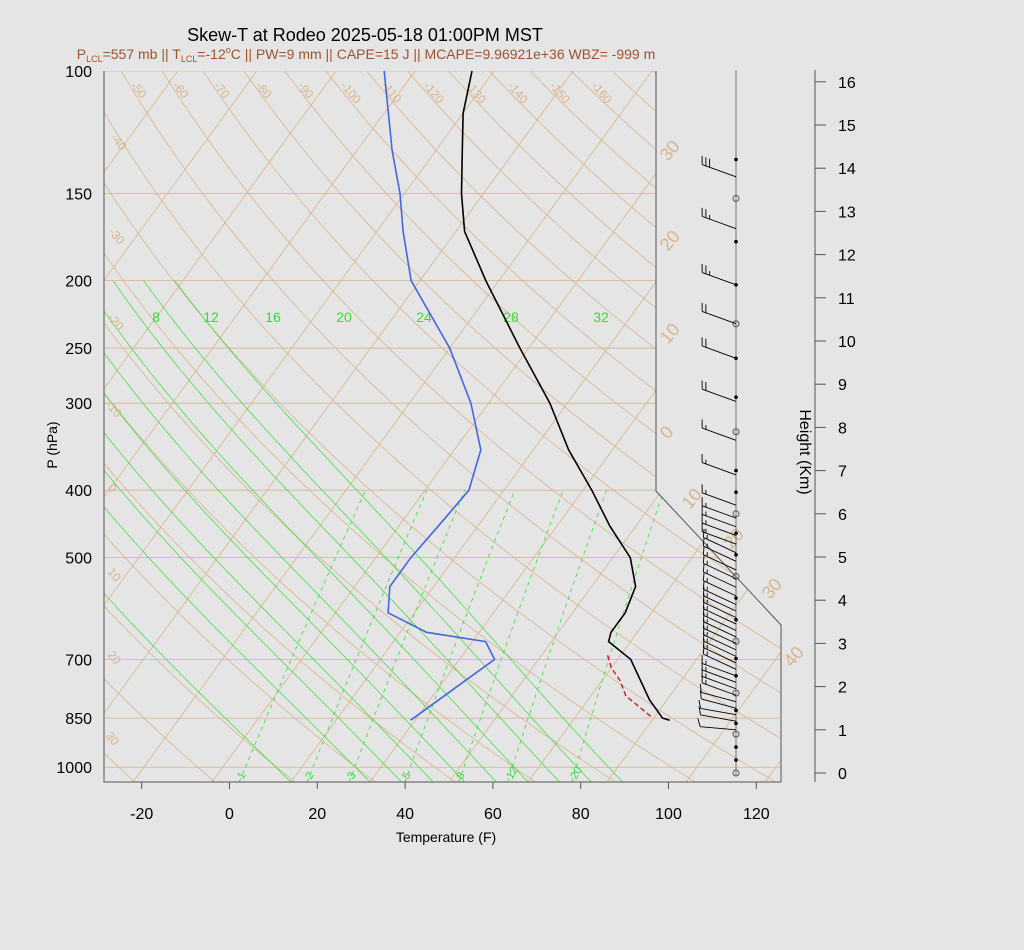  I want to click on chart-title: Skew-T at Rodeo 2025-05-18 01:00PM MST, so click(365, 35).